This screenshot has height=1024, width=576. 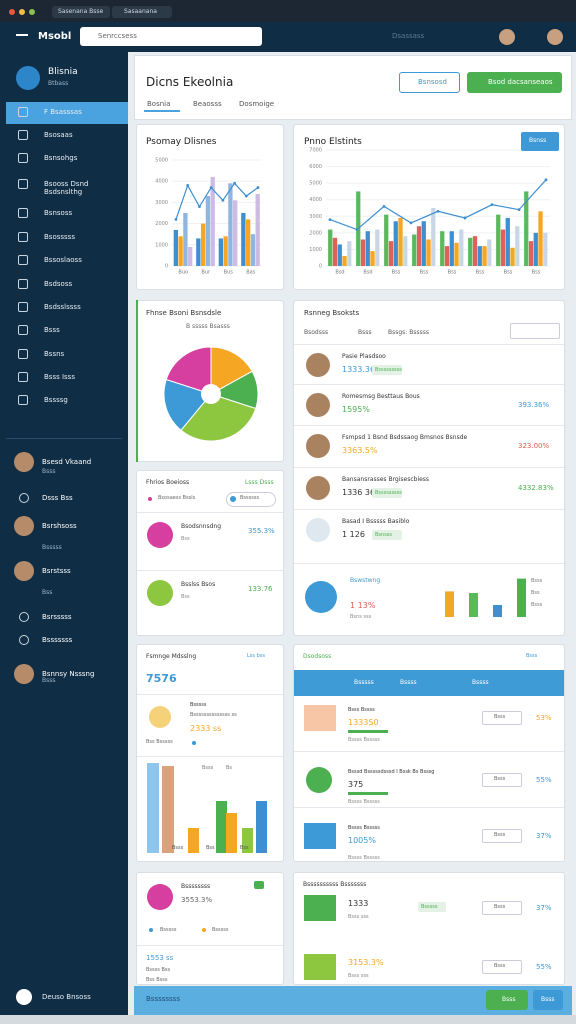 I want to click on card, so click(x=210, y=553).